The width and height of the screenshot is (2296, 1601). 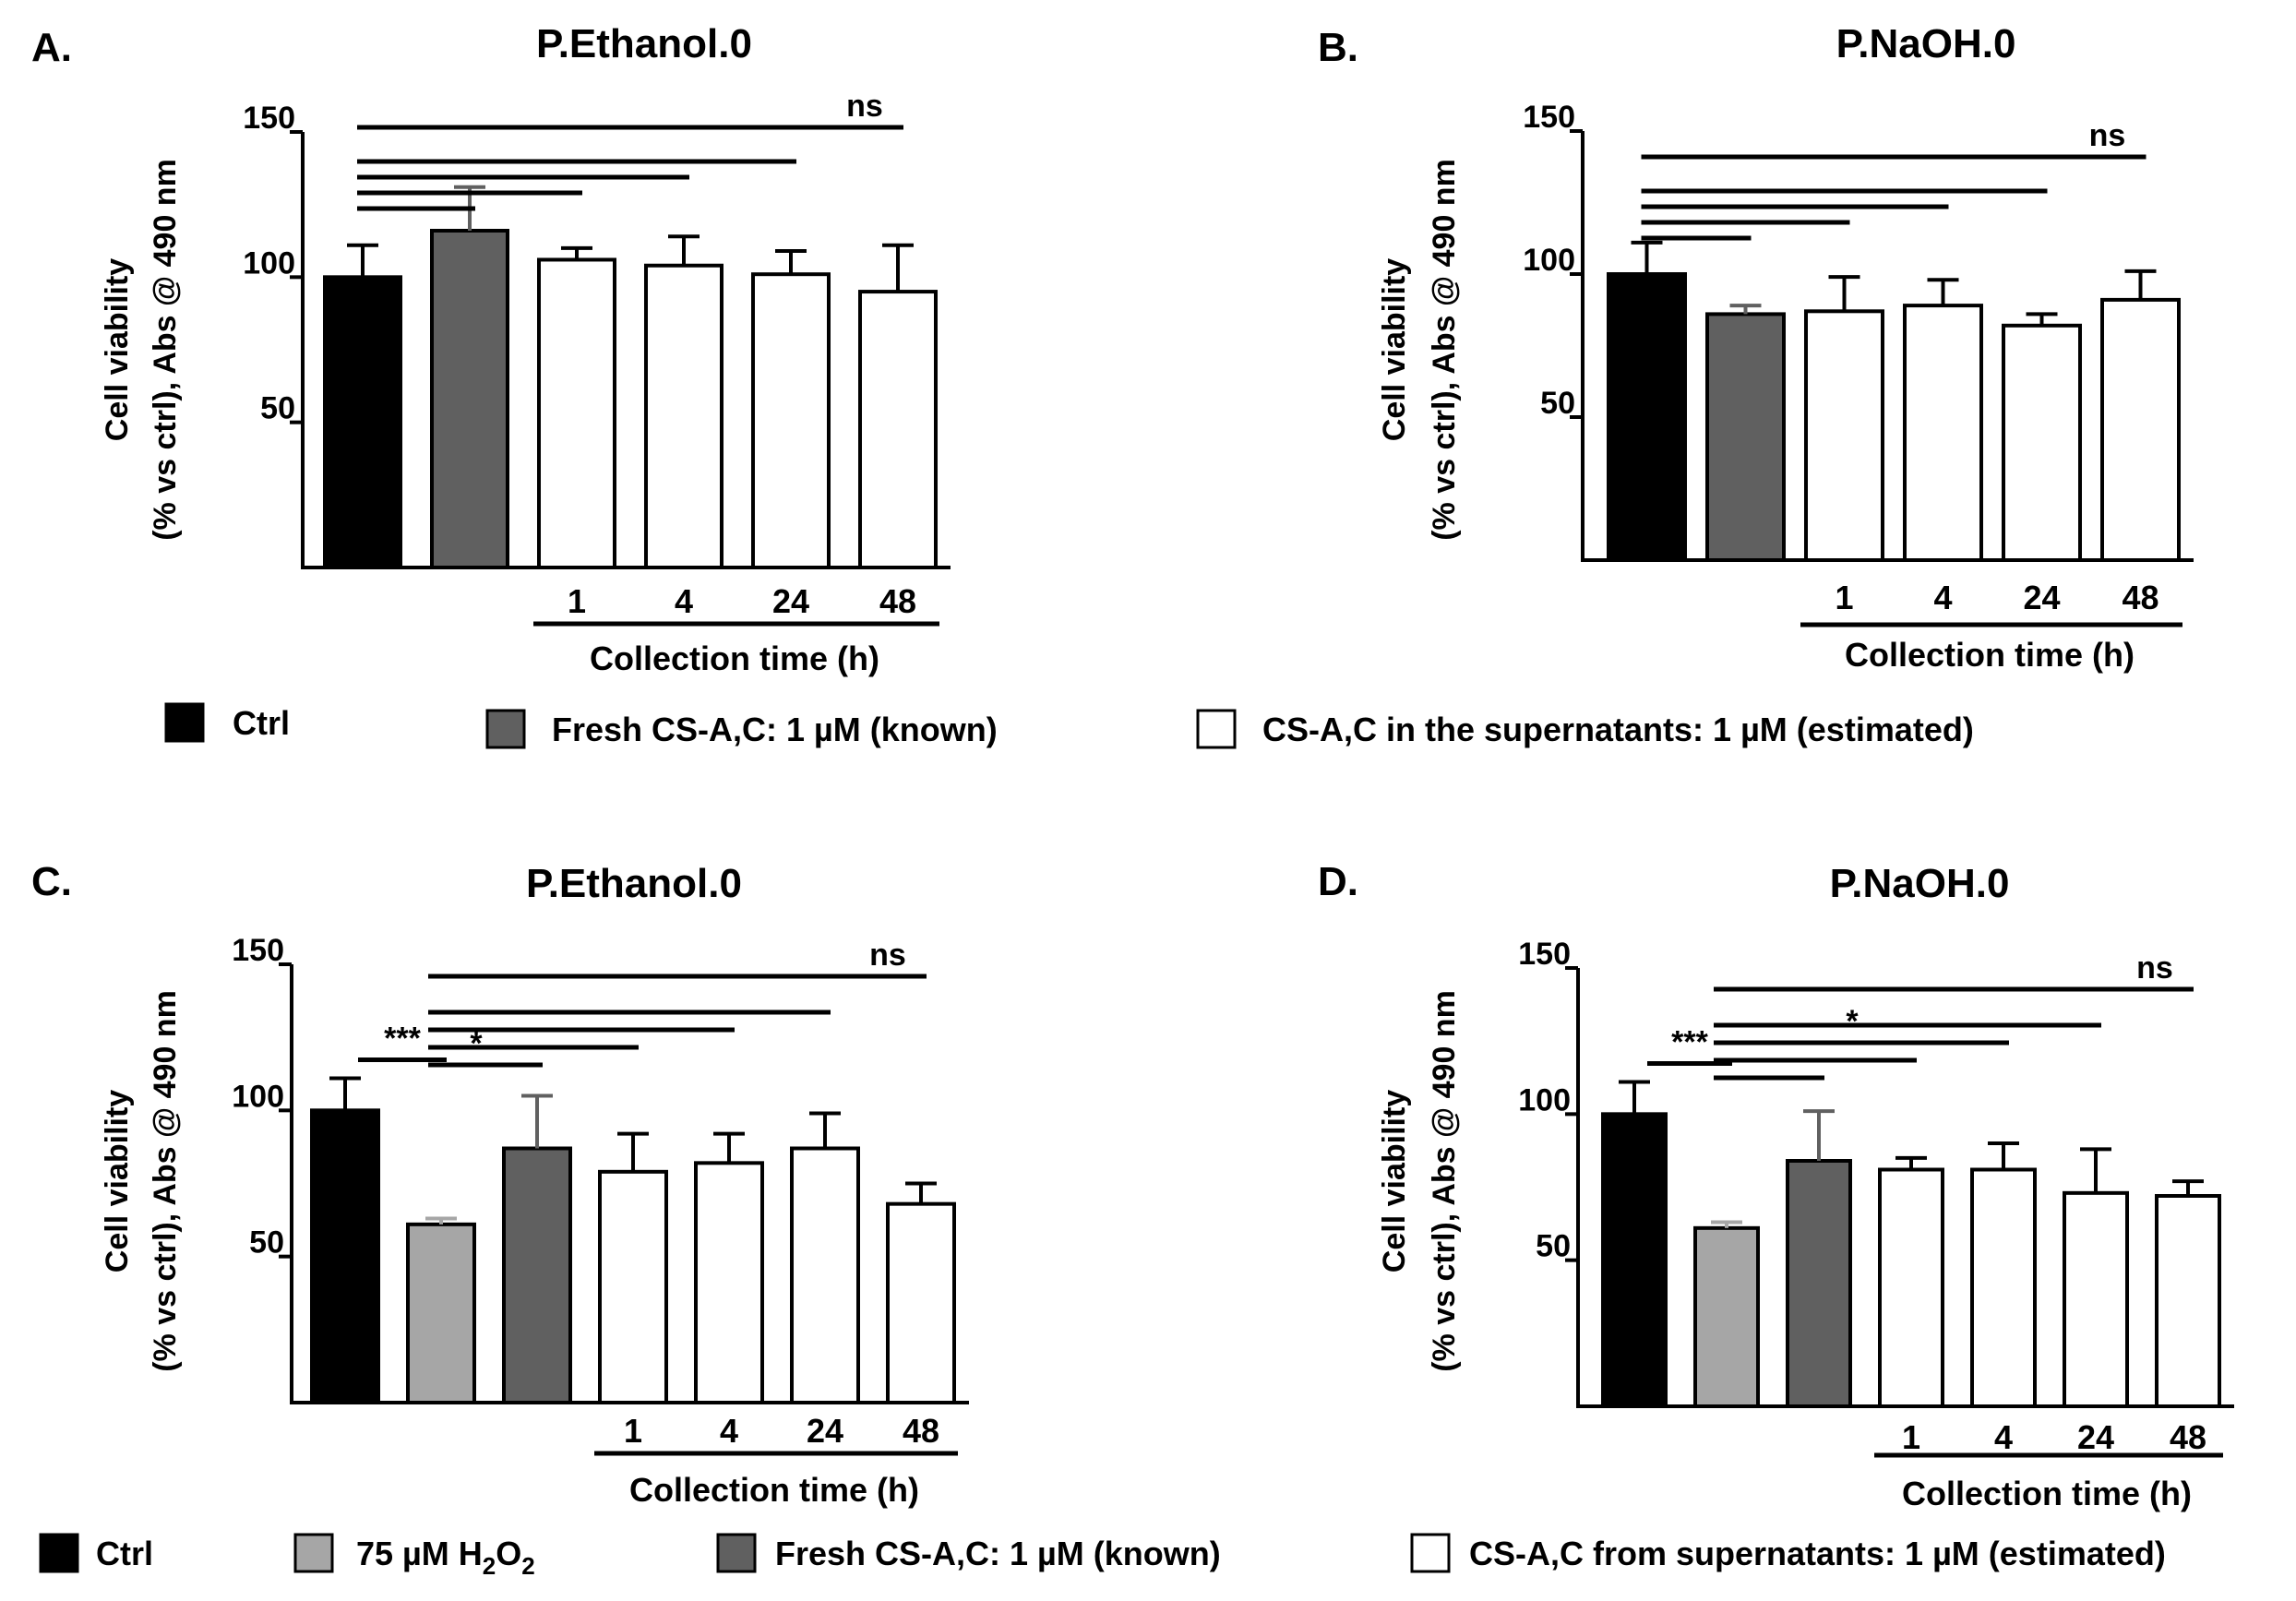 I want to click on legend-label-tail: O, so click(x=508, y=1553).